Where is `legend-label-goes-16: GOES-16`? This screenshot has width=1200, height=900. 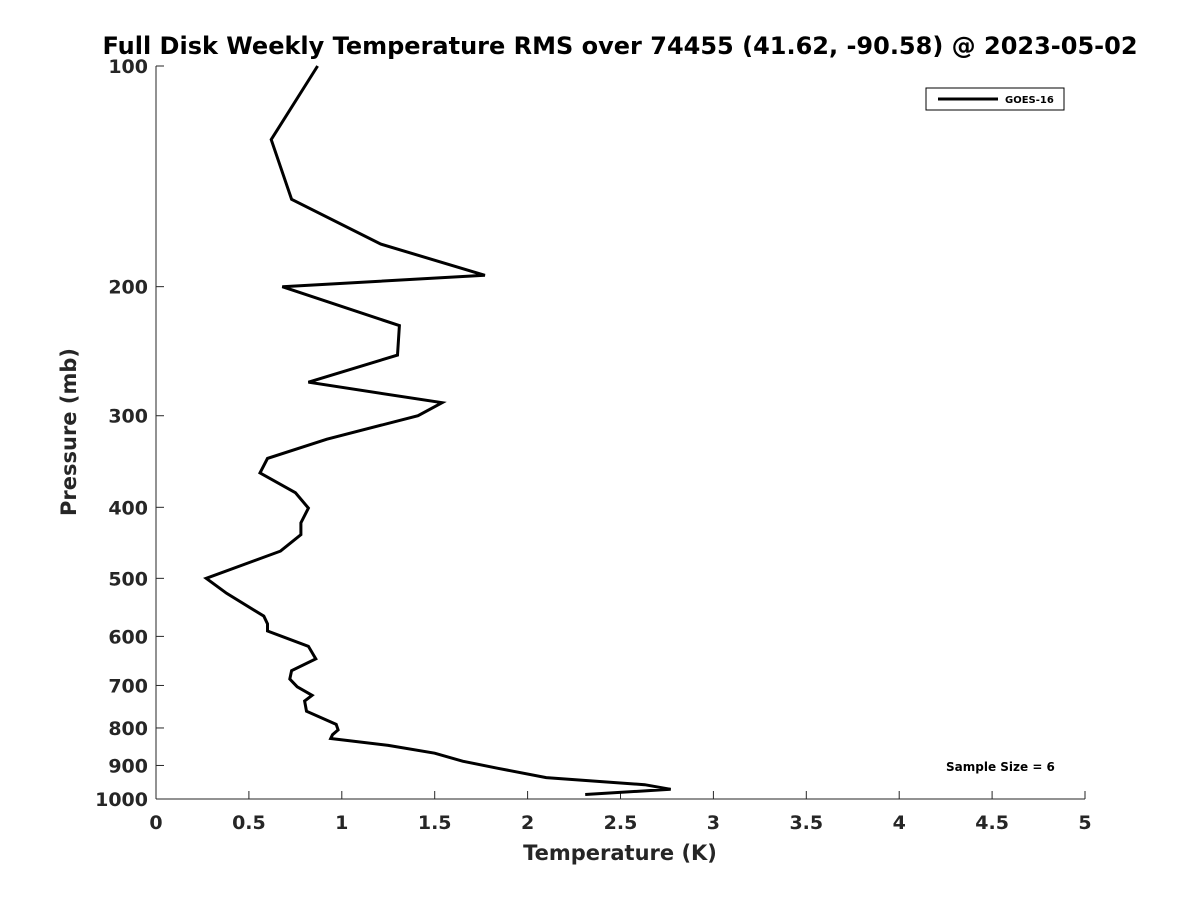 legend-label-goes-16: GOES-16 is located at coordinates (1029, 100).